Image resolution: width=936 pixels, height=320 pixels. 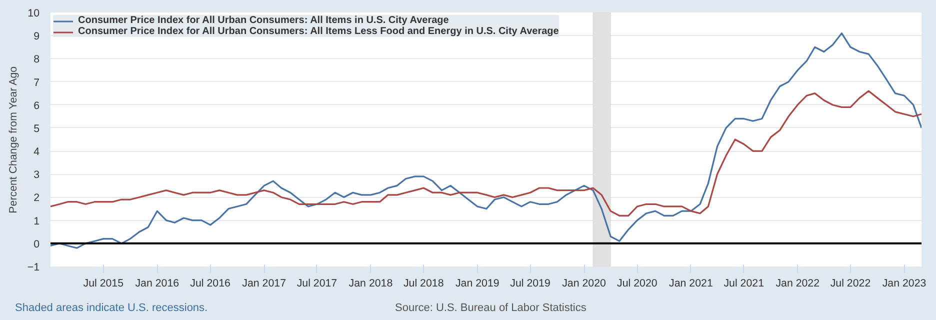 What do you see at coordinates (37, 175) in the screenshot?
I see `y-tick-label: 3` at bounding box center [37, 175].